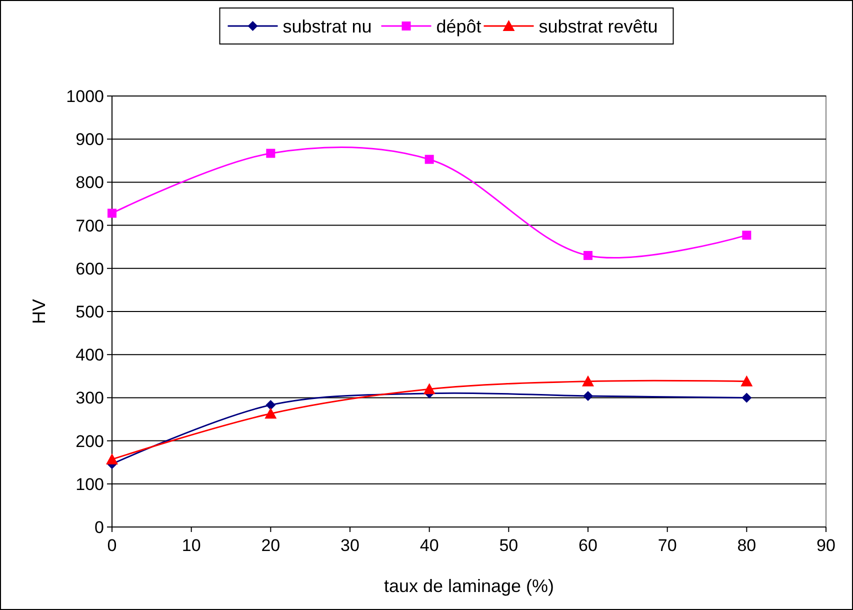  What do you see at coordinates (429, 545) in the screenshot?
I see `x-tick-label: 40` at bounding box center [429, 545].